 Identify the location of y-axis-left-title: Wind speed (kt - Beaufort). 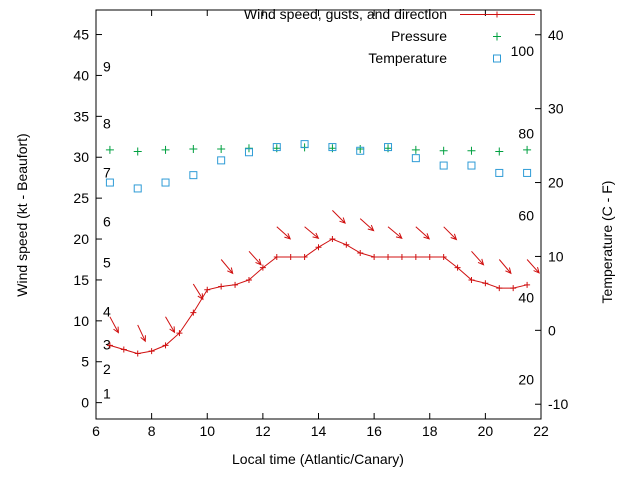
(22, 214).